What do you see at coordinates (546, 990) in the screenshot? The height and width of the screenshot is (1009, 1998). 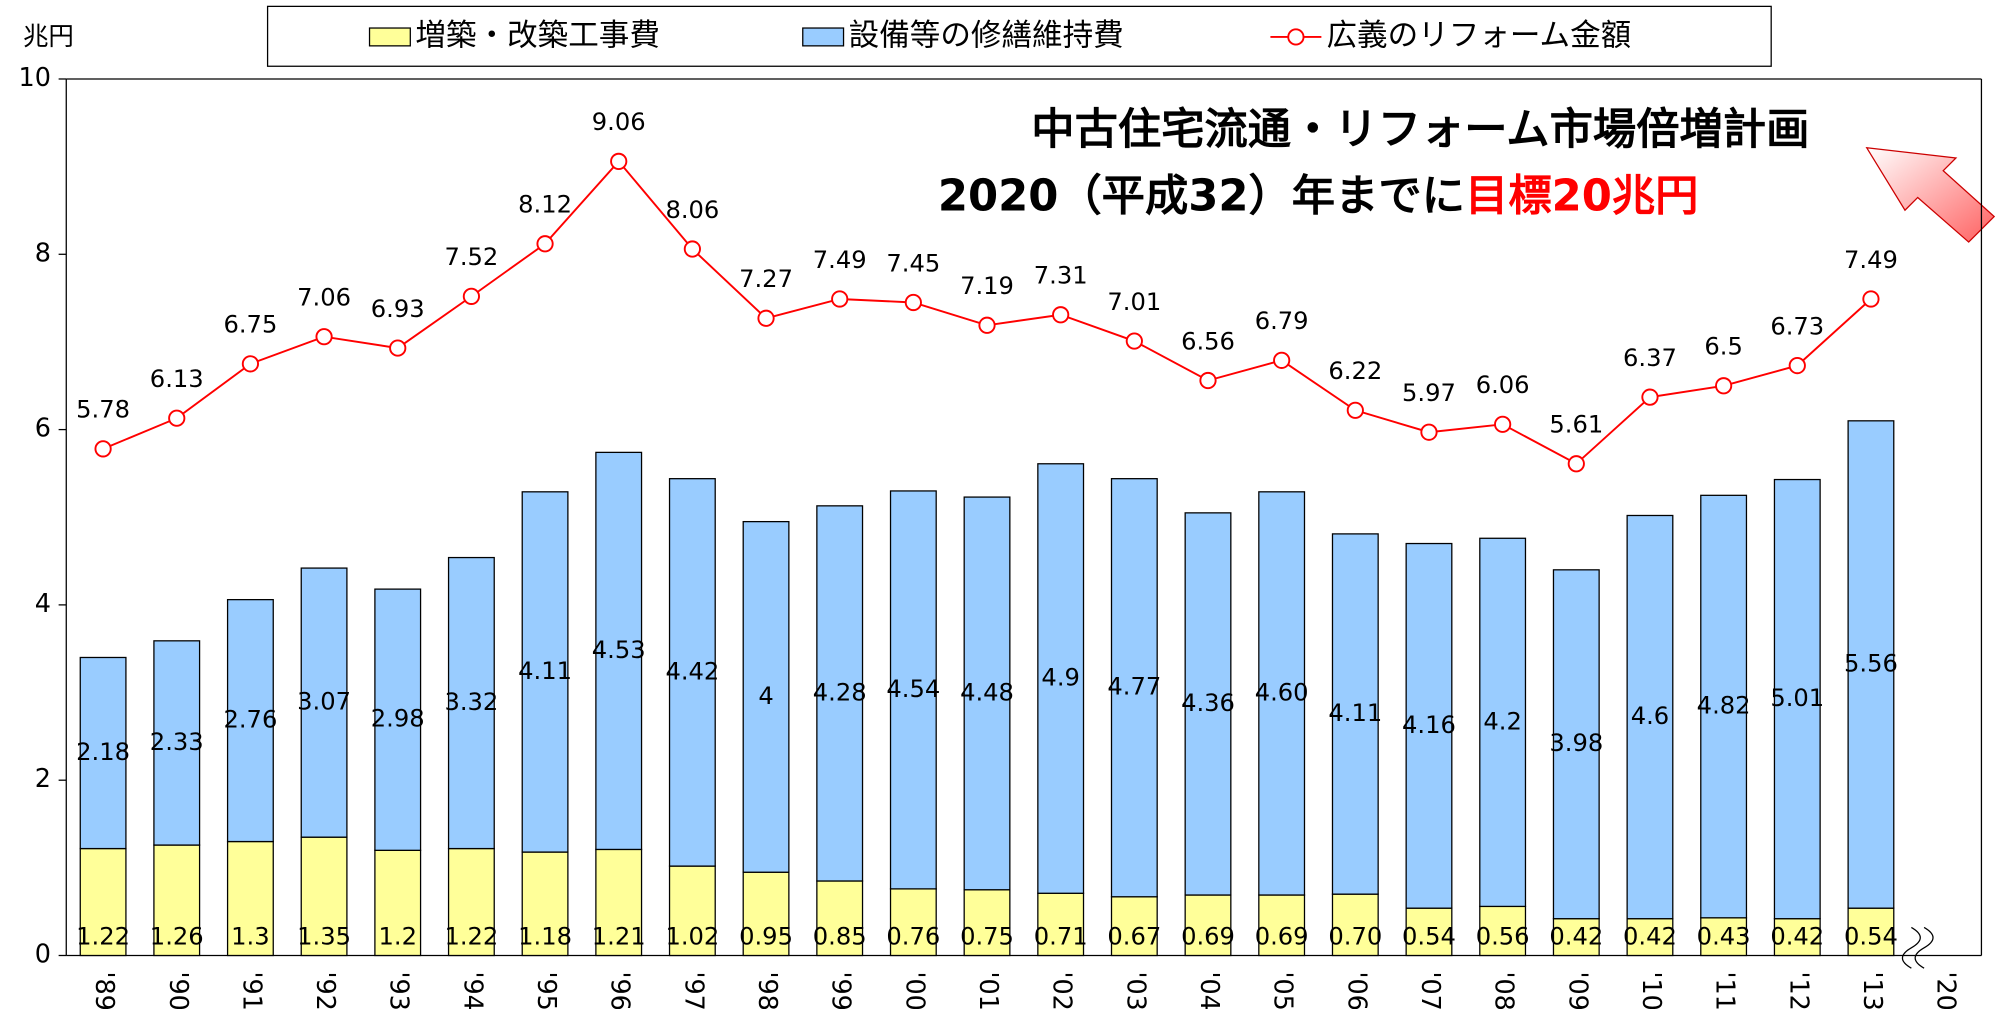 I see `x-tick-label: '95` at bounding box center [546, 990].